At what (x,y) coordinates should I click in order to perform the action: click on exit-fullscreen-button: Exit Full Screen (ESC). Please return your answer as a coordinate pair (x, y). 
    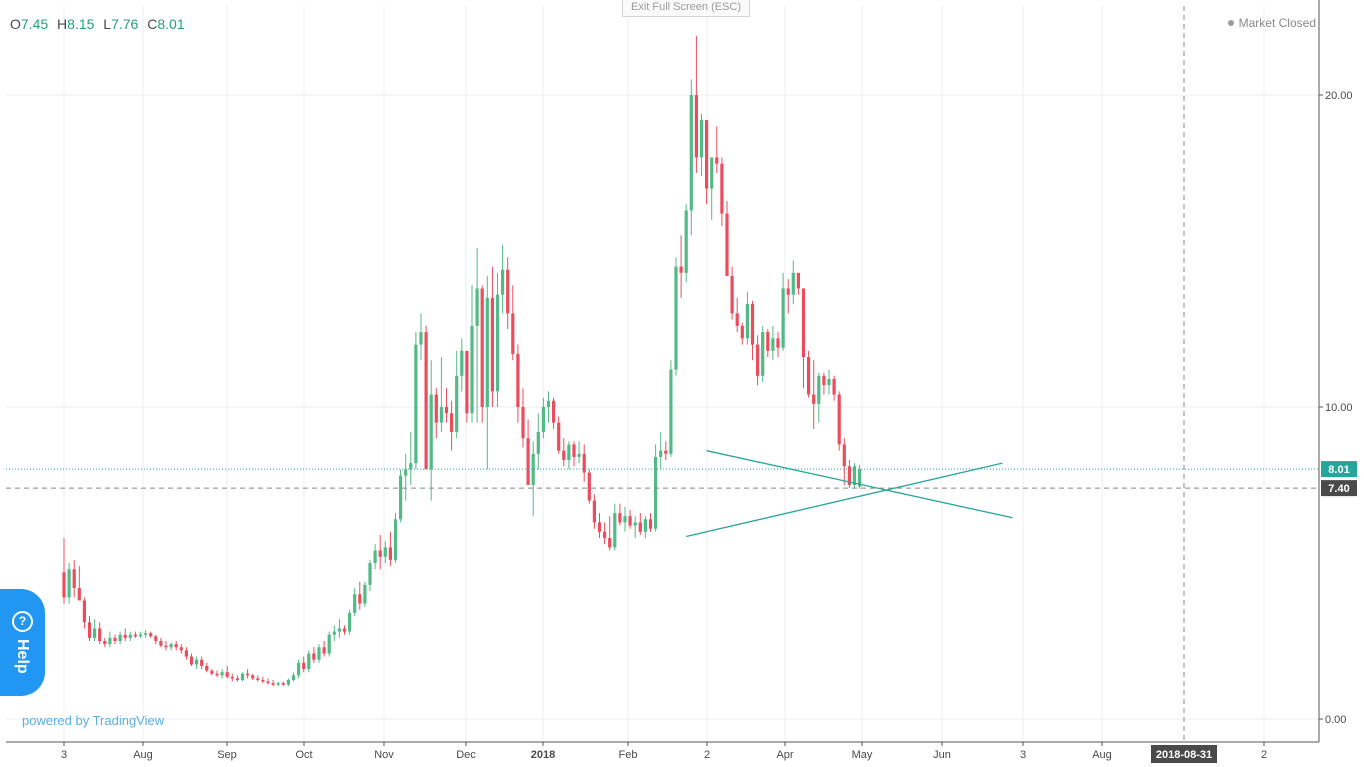
    Looking at the image, I should click on (686, 8).